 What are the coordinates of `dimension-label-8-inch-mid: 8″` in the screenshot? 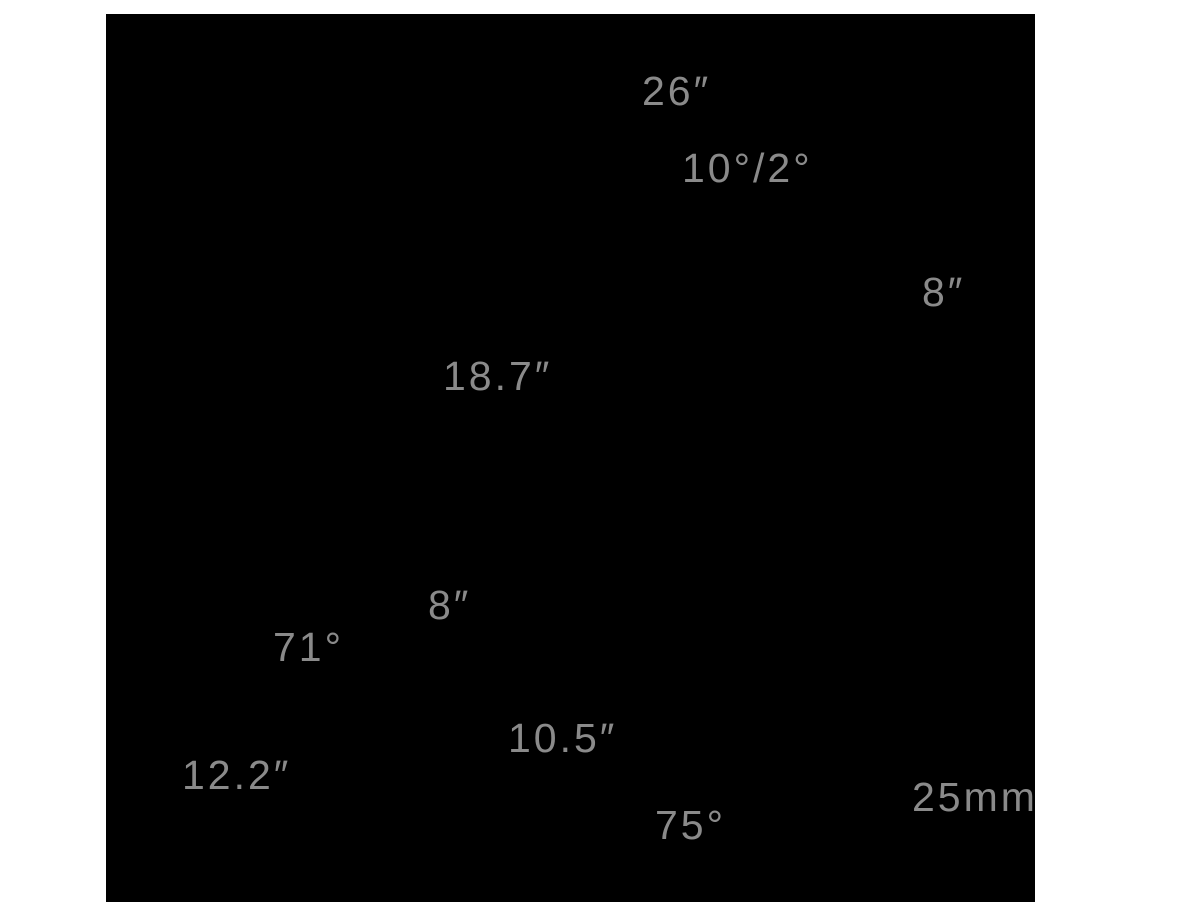 It's located at (450, 605).